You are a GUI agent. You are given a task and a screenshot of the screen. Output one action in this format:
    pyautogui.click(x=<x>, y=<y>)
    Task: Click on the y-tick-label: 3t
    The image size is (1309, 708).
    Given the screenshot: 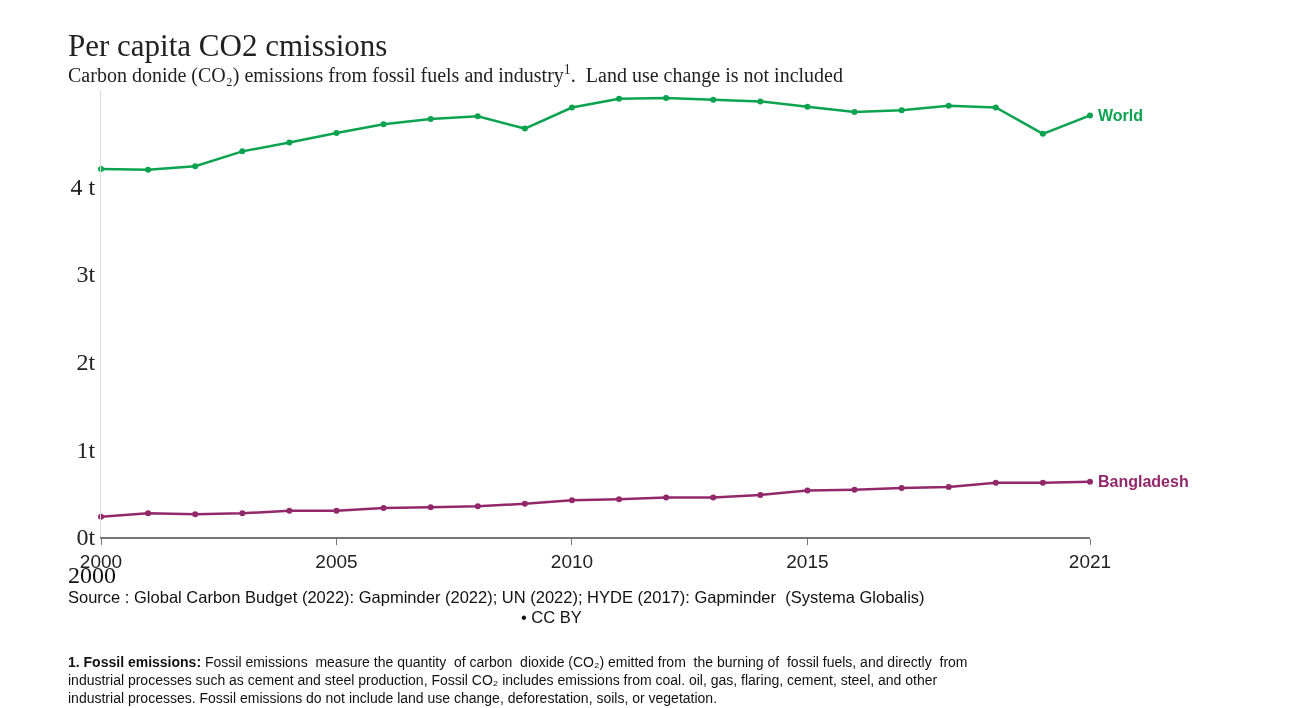 What is the action you would take?
    pyautogui.click(x=86, y=274)
    